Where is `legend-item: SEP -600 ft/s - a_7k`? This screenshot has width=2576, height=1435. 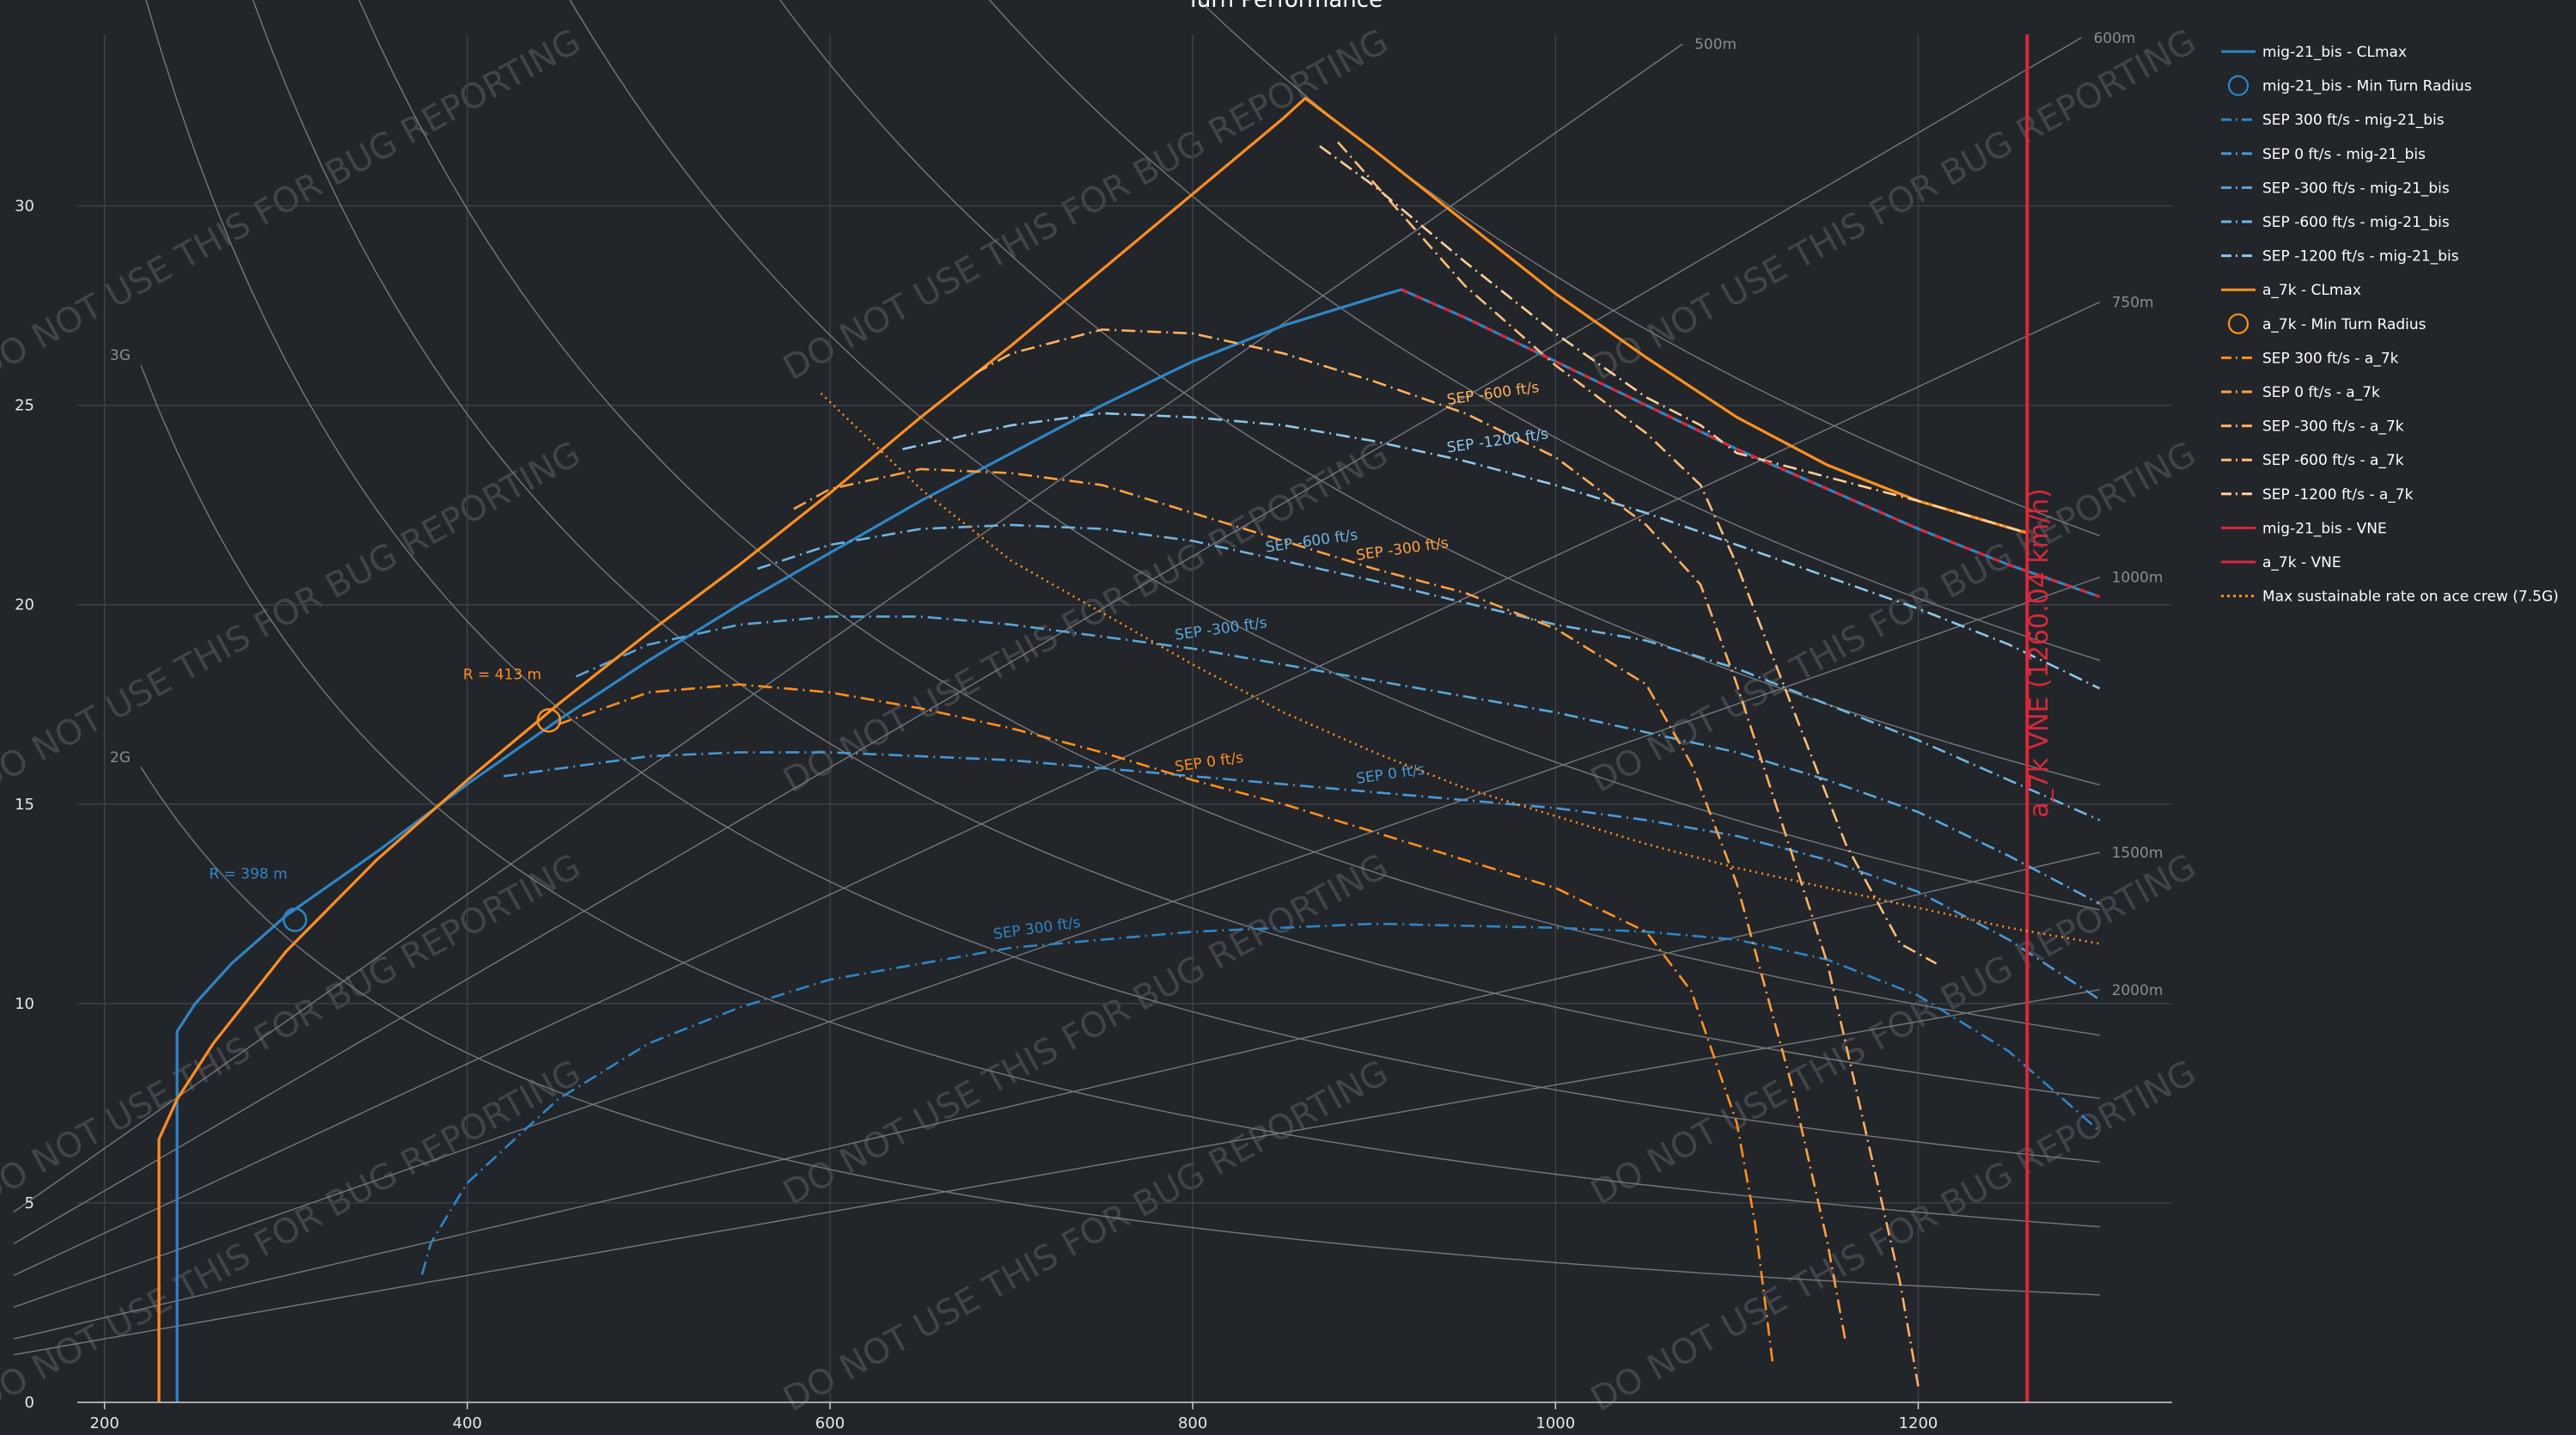
legend-item: SEP -600 ft/s - a_7k is located at coordinates (2312, 460).